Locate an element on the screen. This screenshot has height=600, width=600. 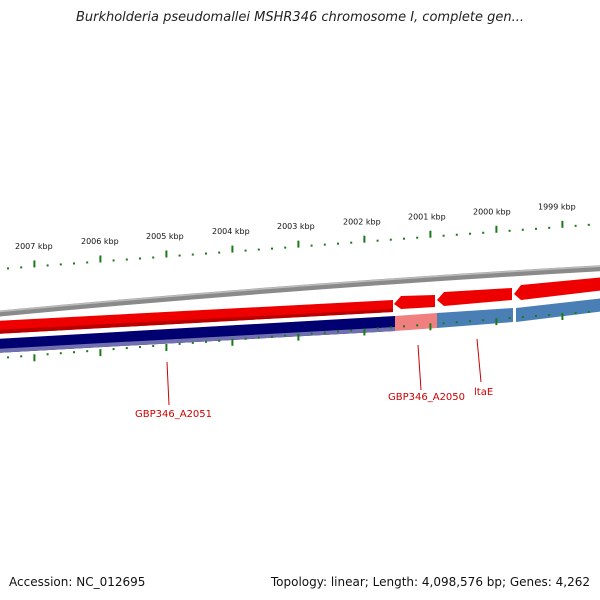
backbone-track is located at coordinates (300, 291).